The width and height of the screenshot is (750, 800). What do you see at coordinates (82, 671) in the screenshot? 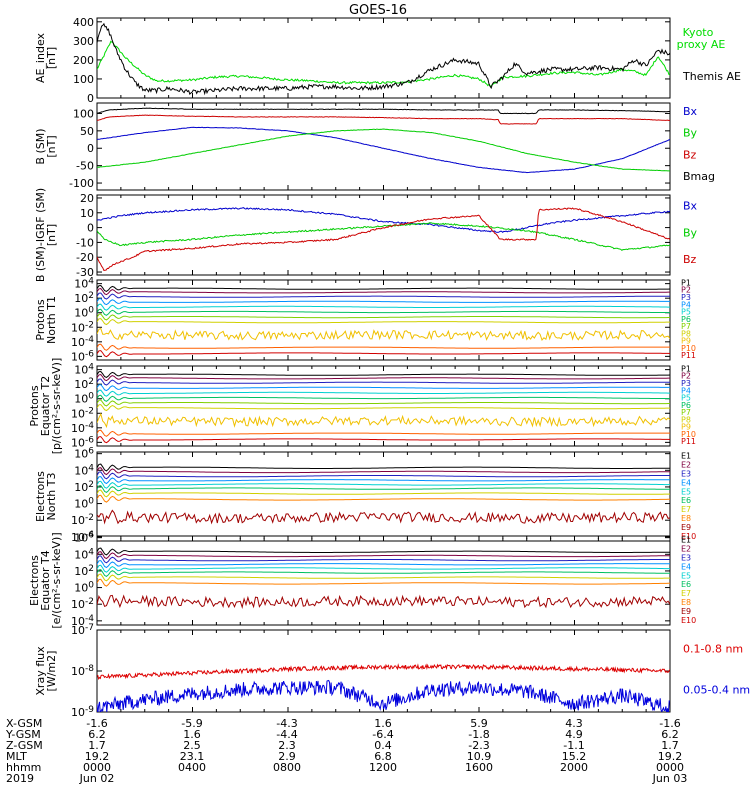
I see `y-tick-label: 10-8` at bounding box center [82, 671].